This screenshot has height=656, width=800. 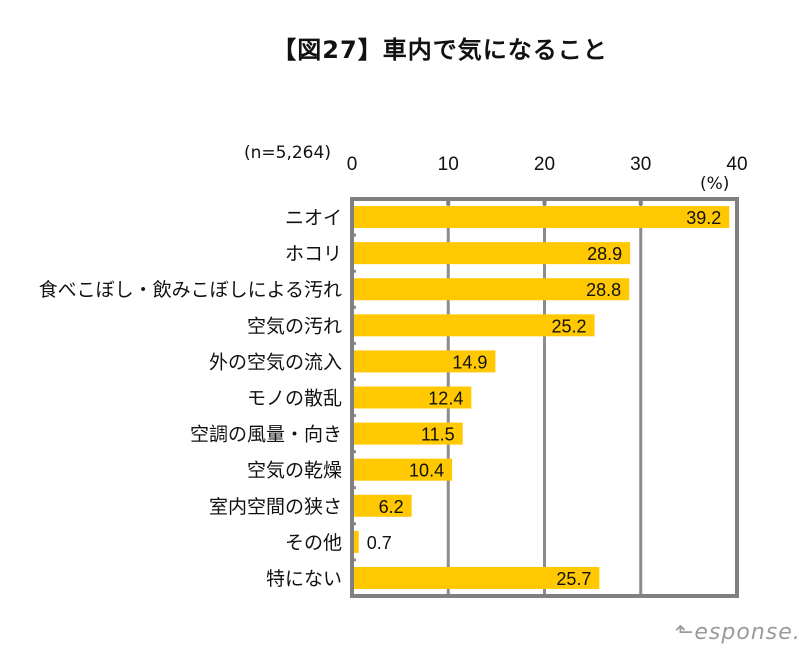 What do you see at coordinates (640, 164) in the screenshot?
I see `x-tick-label: 30` at bounding box center [640, 164].